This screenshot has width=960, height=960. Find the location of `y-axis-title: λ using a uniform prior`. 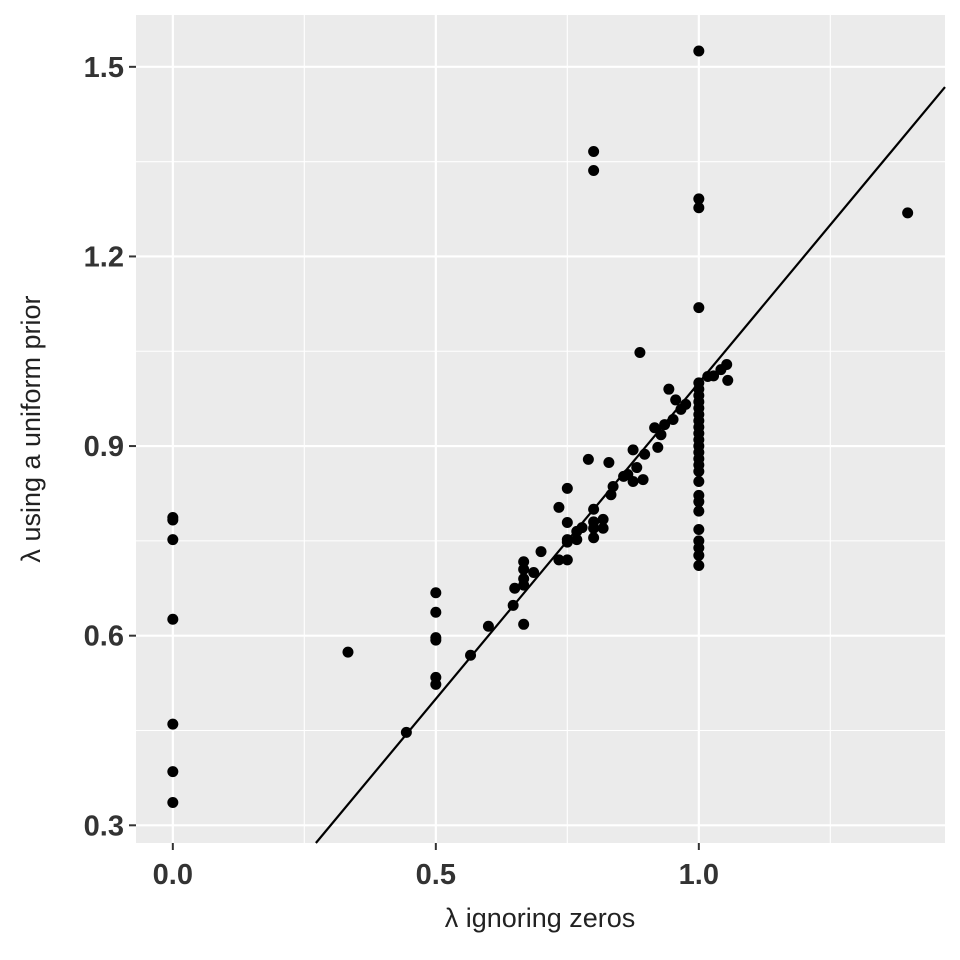

y-axis-title: λ using a uniform prior is located at coordinates (31, 428).